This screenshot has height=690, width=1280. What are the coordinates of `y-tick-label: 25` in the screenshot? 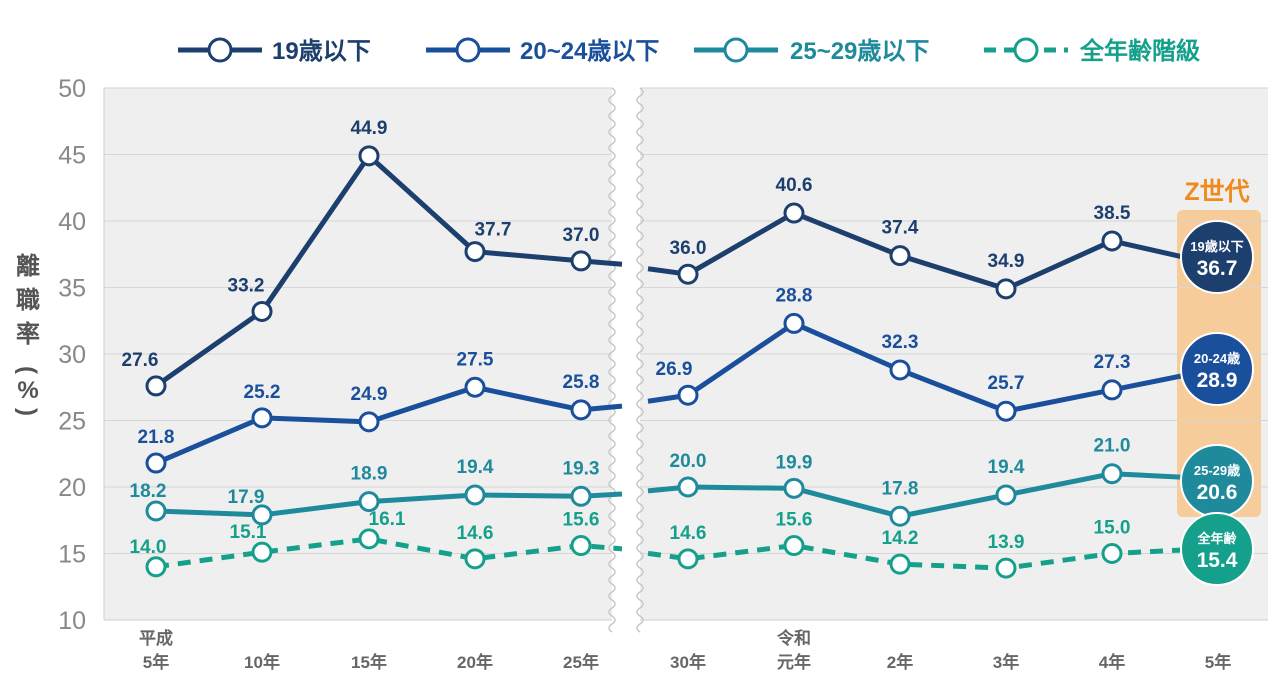 It's located at (72, 422).